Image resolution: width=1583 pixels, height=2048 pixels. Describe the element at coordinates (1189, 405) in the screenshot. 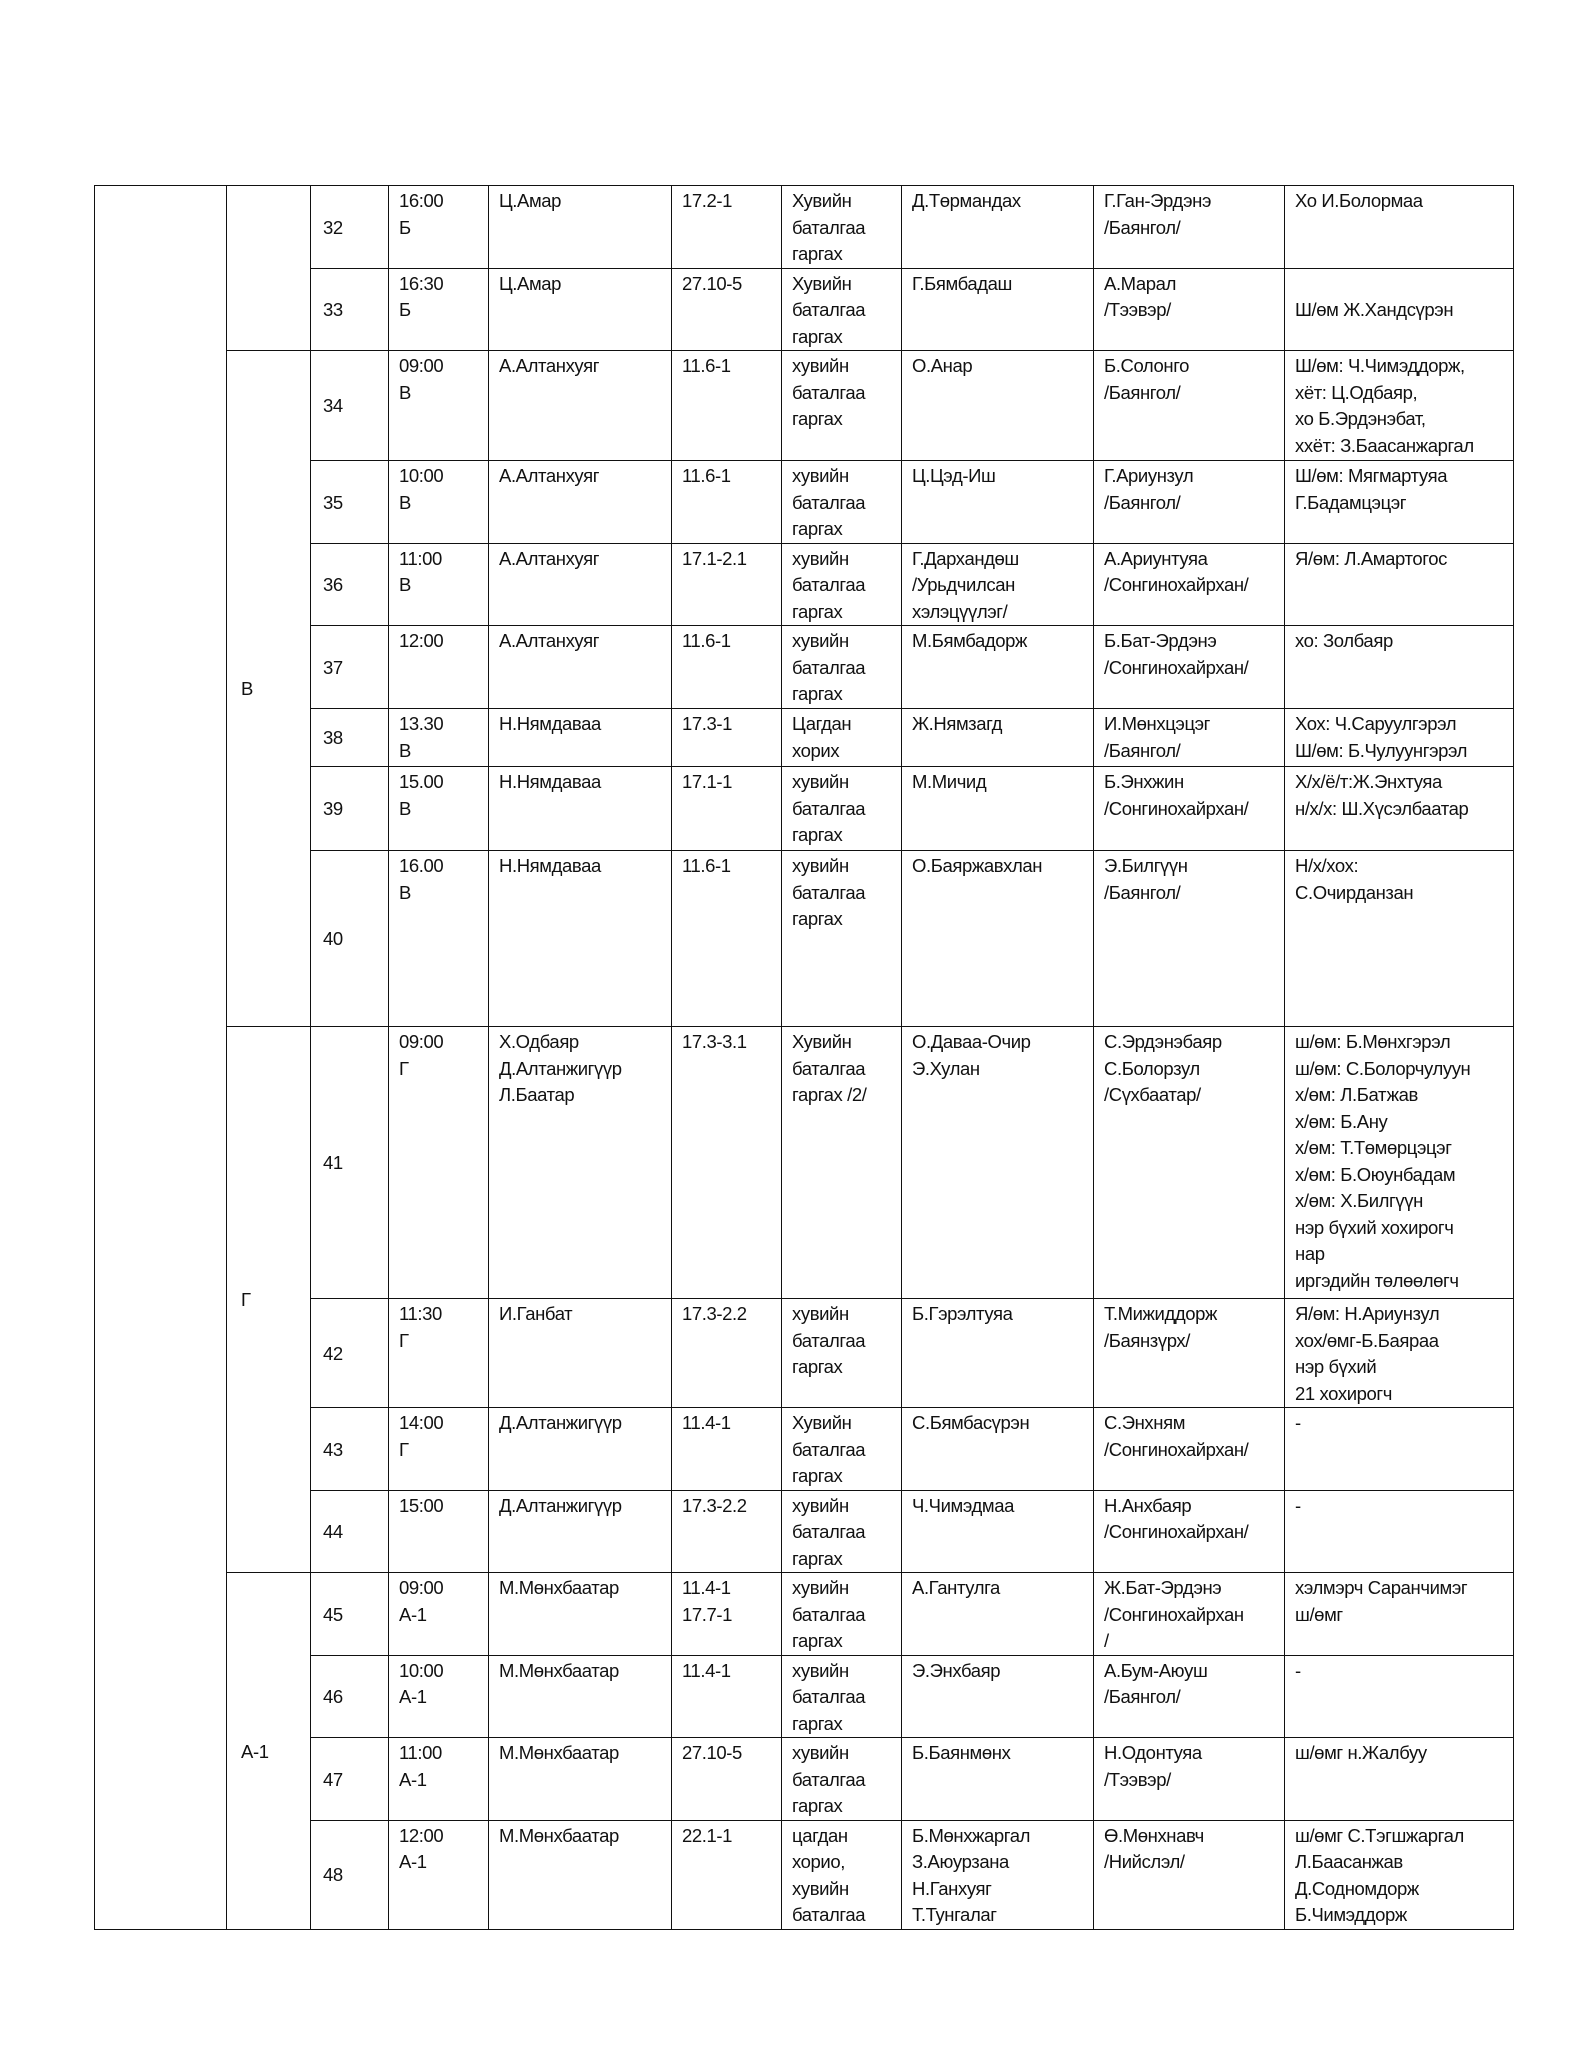

I see `prosecutor-cell: Б.Солонго /Баянгол/` at that location.